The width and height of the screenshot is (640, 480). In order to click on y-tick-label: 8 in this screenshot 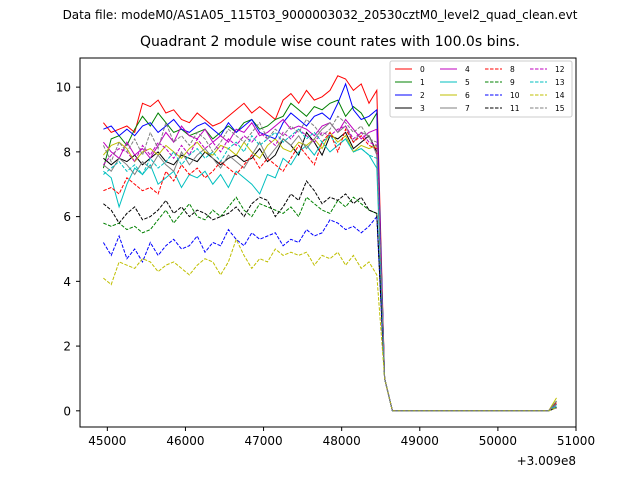, I will do `click(67, 152)`.